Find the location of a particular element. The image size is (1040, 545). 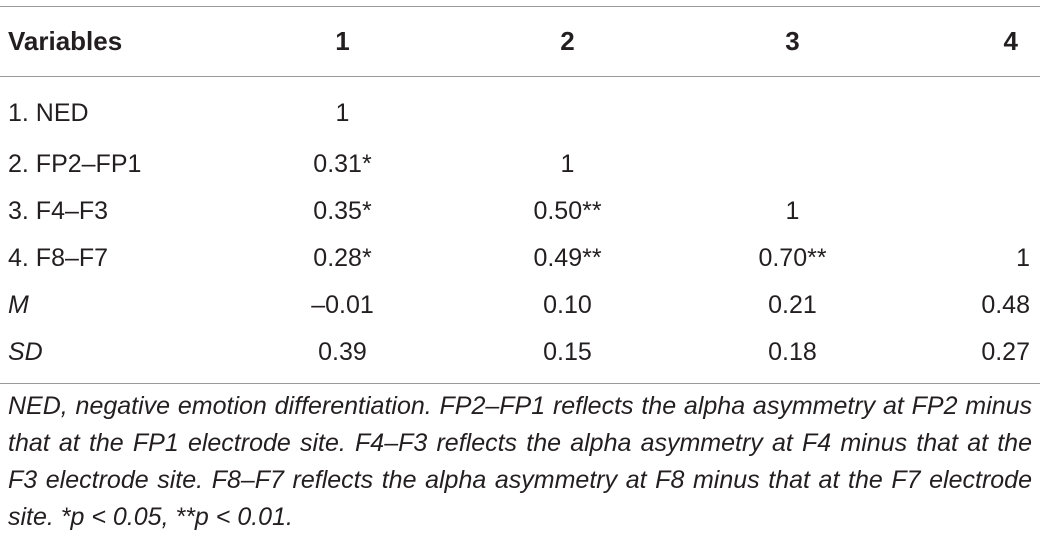

table-cell: 0.28* is located at coordinates (342, 258).